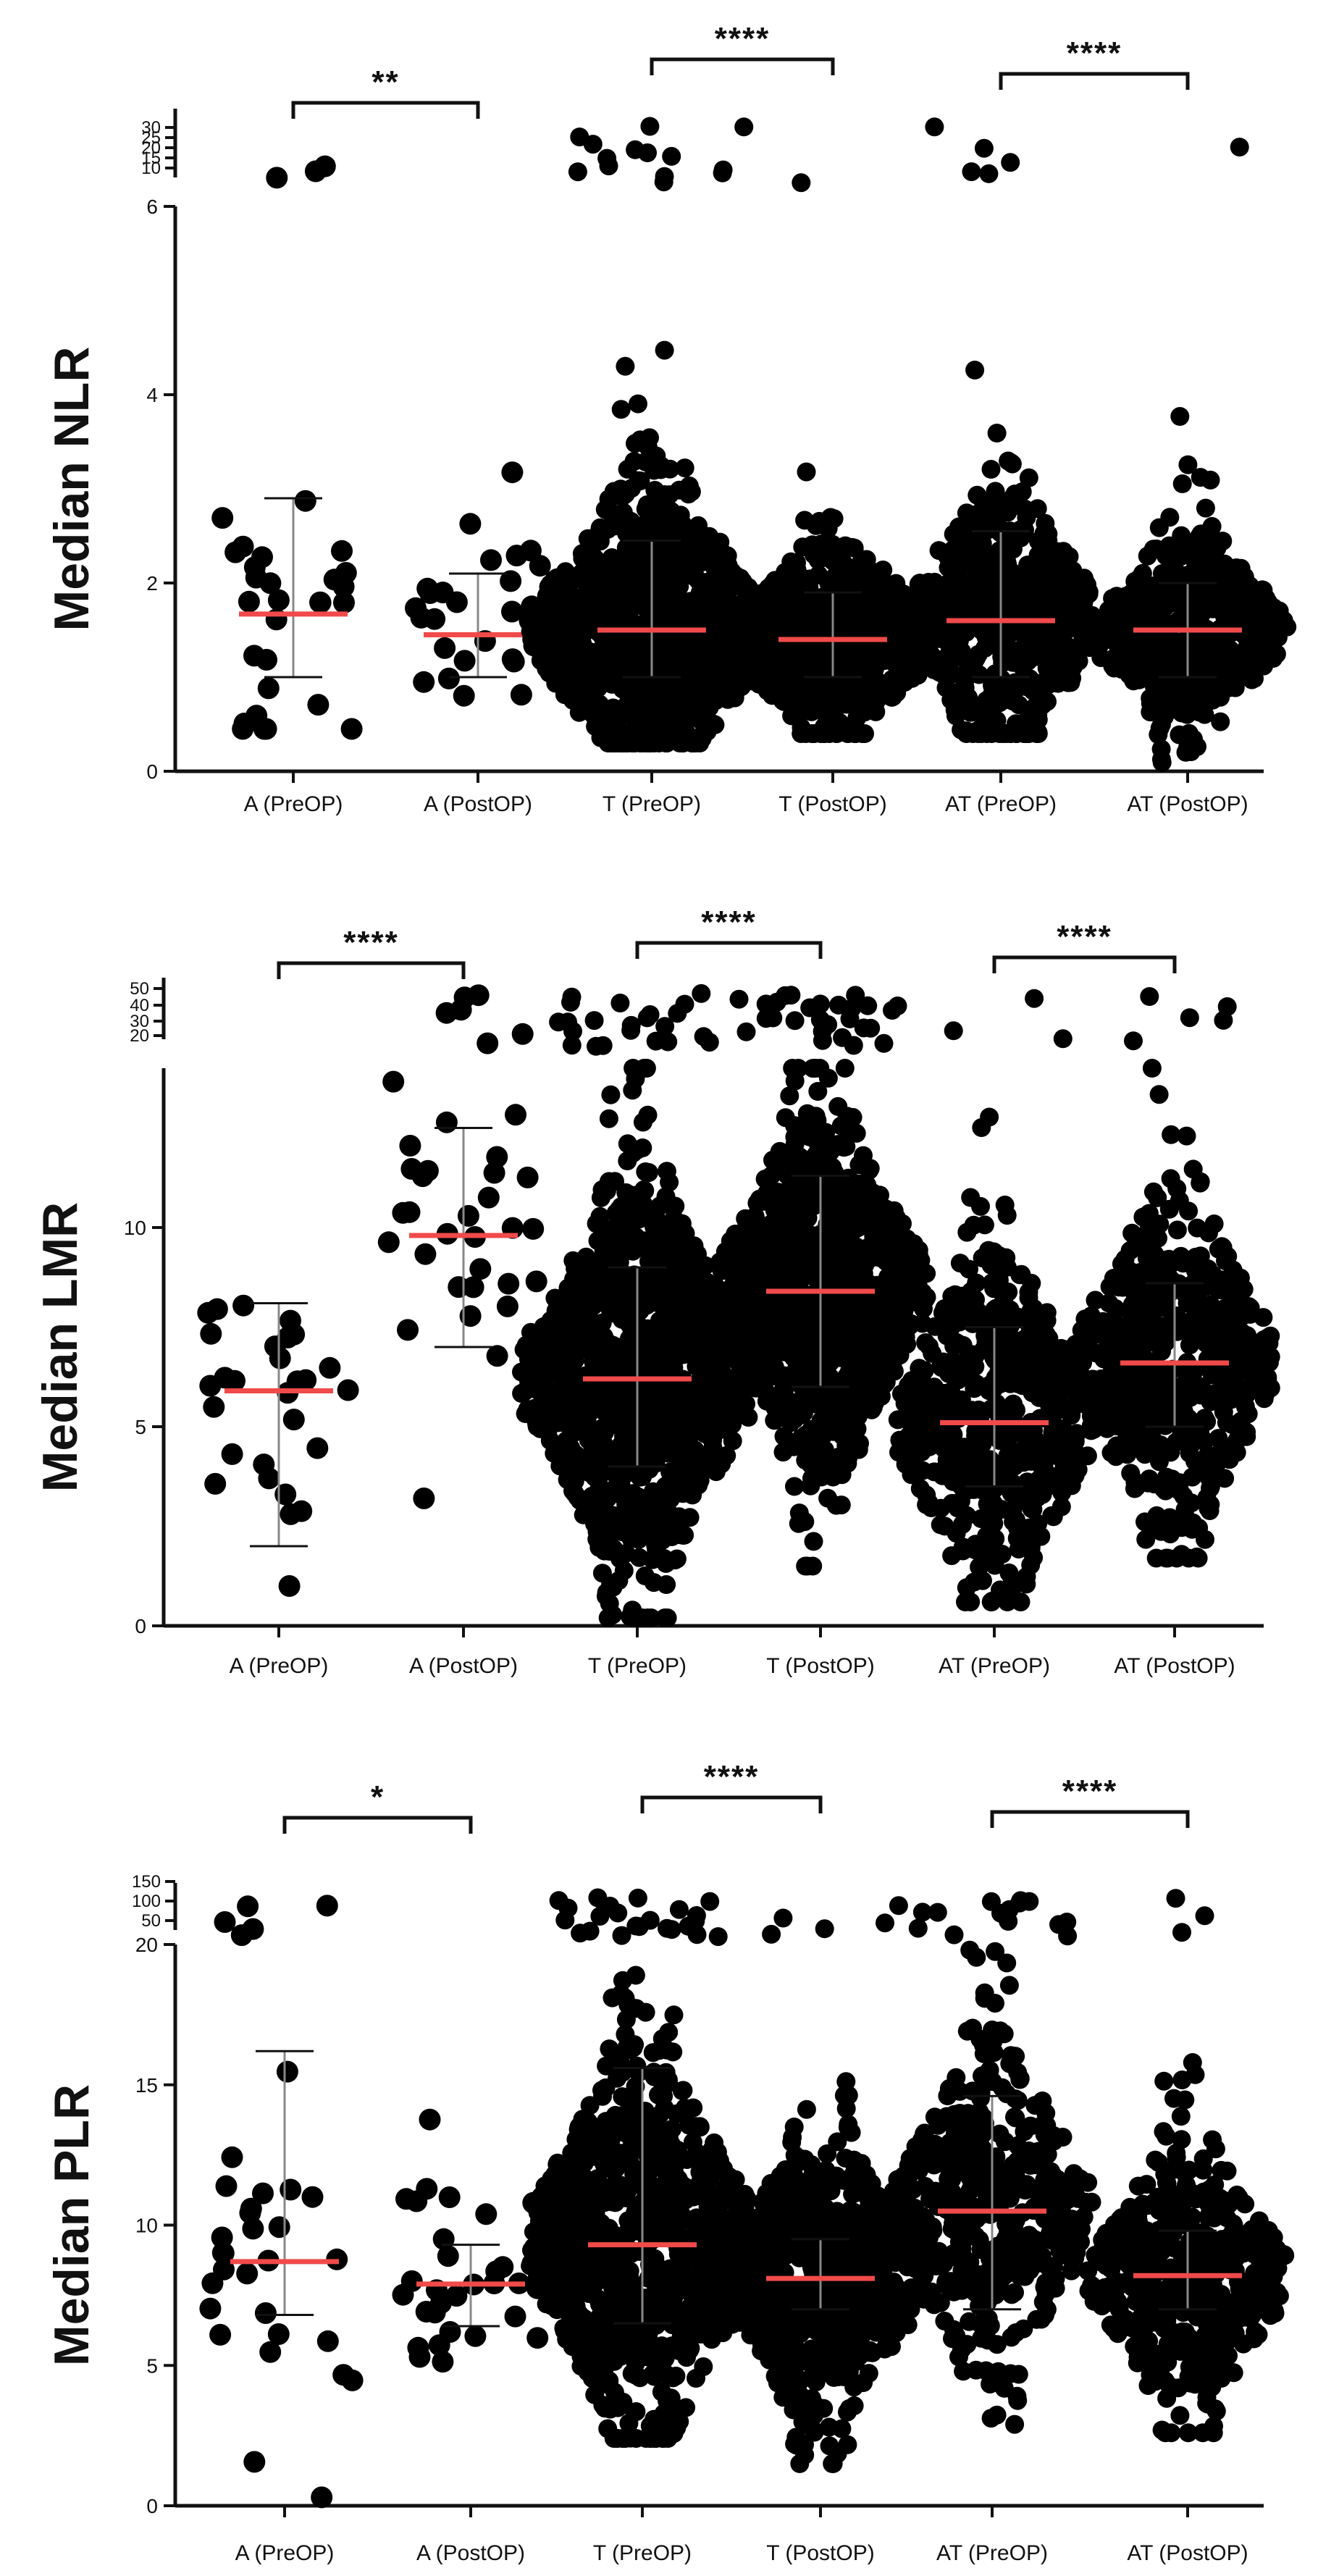  What do you see at coordinates (652, 804) in the screenshot?
I see `x-tick-label: T (PreOP)` at bounding box center [652, 804].